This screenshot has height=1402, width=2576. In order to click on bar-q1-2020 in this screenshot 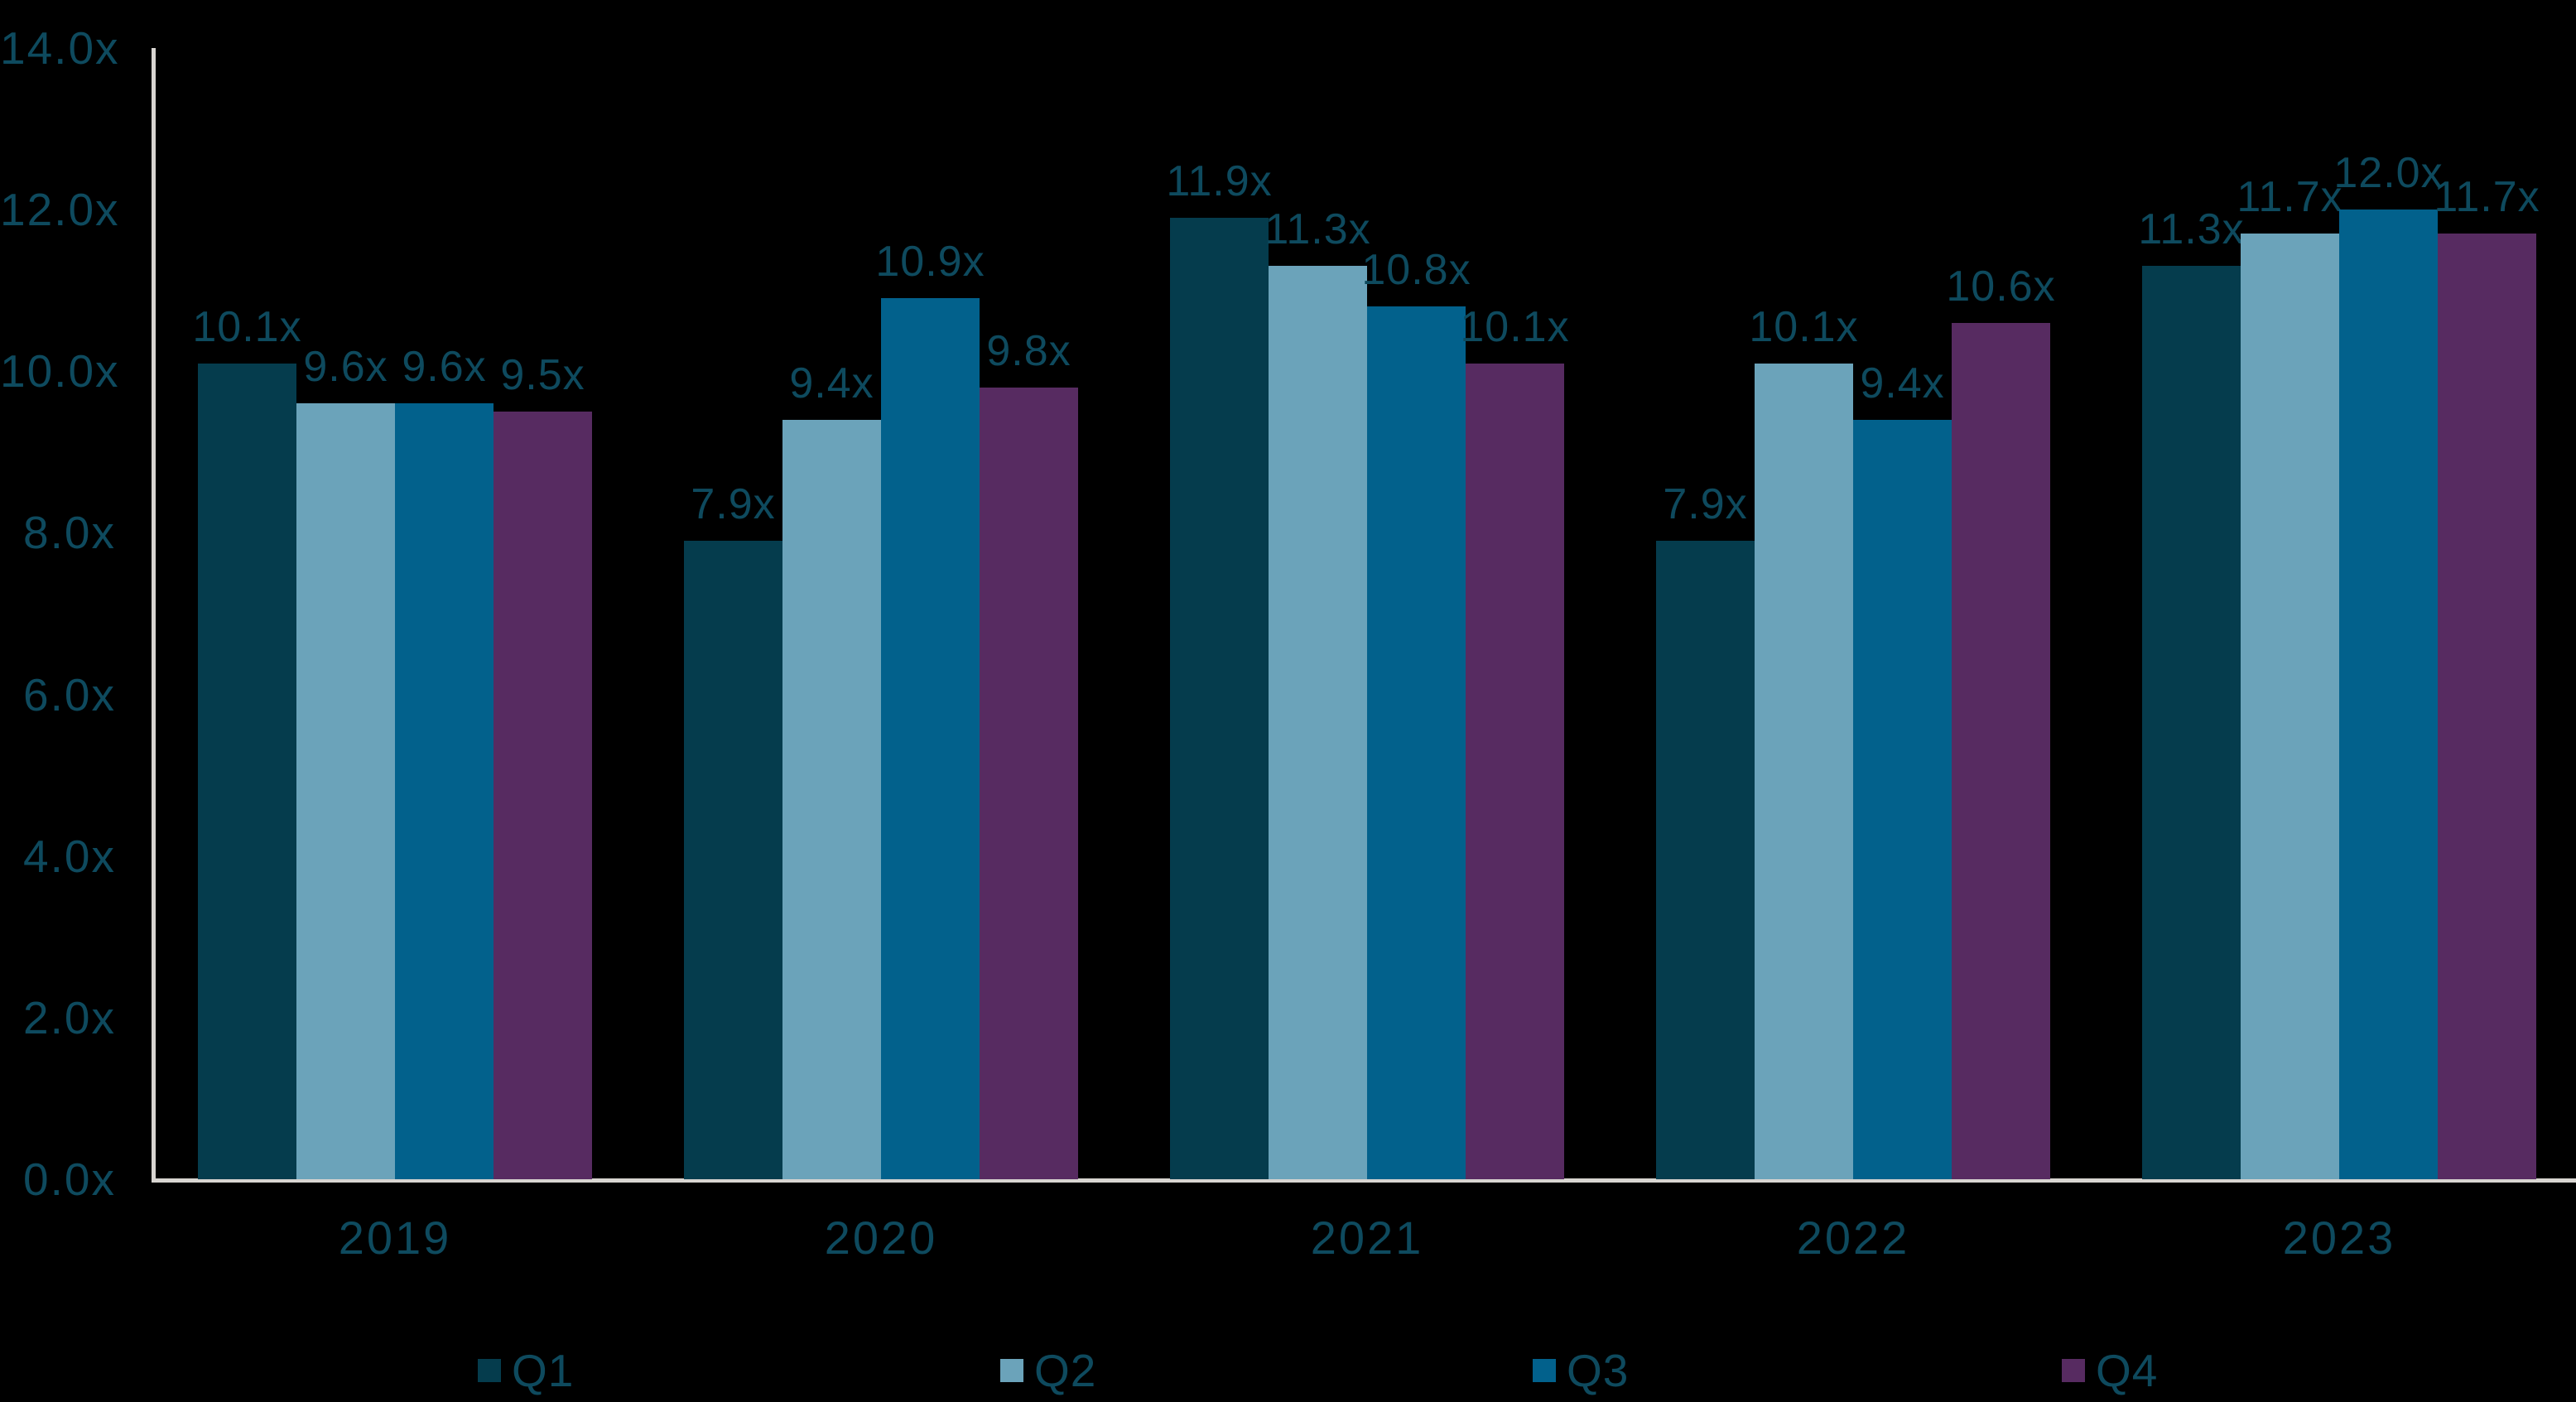, I will do `click(733, 860)`.